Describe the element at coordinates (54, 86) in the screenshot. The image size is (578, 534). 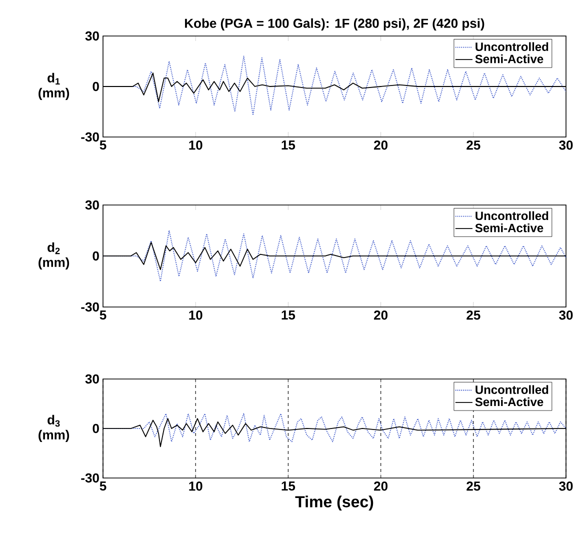
I see `y-axis-title: d$_{1}$ (mm)` at that location.